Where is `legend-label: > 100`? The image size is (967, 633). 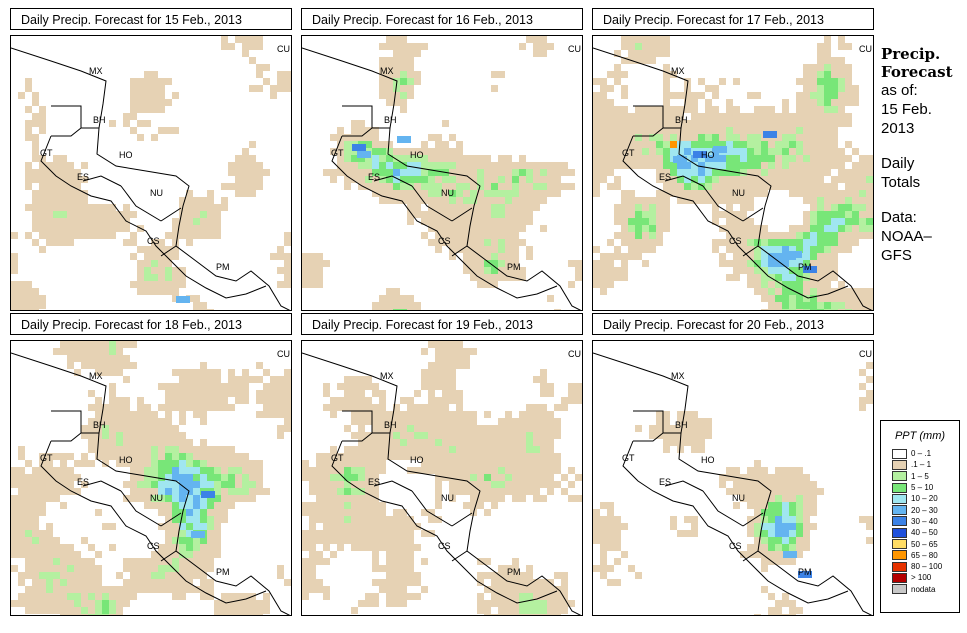
legend-label: > 100 is located at coordinates (921, 578).